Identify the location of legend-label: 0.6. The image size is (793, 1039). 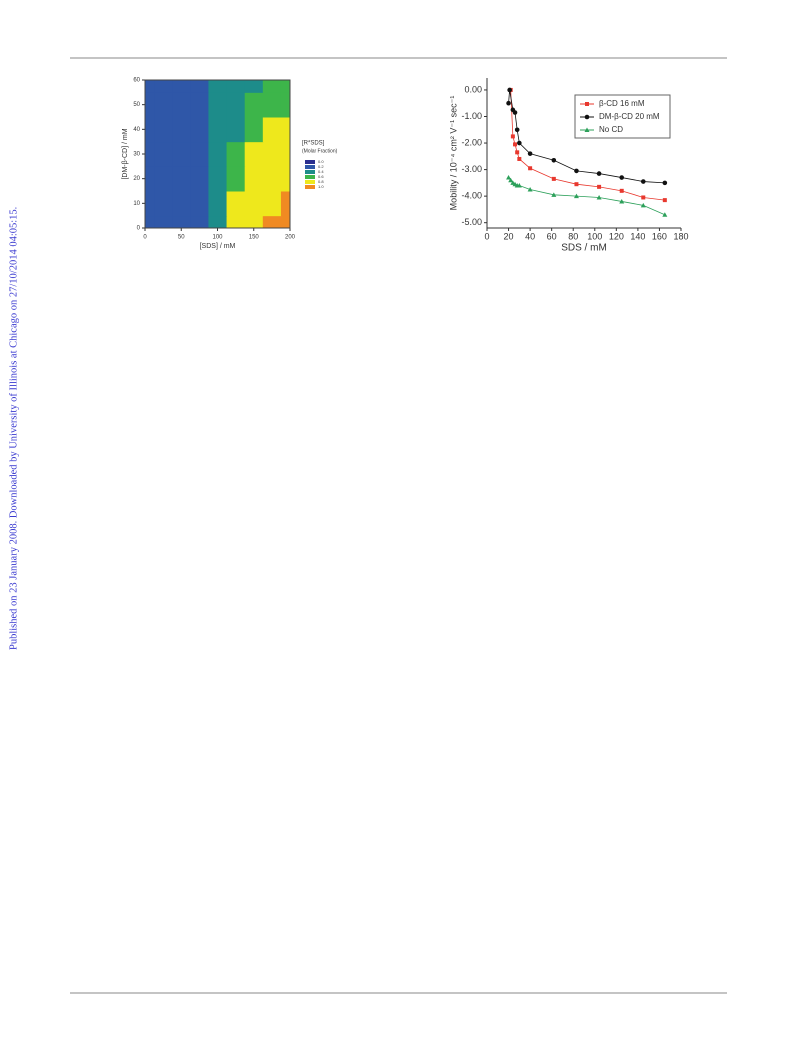
(321, 176).